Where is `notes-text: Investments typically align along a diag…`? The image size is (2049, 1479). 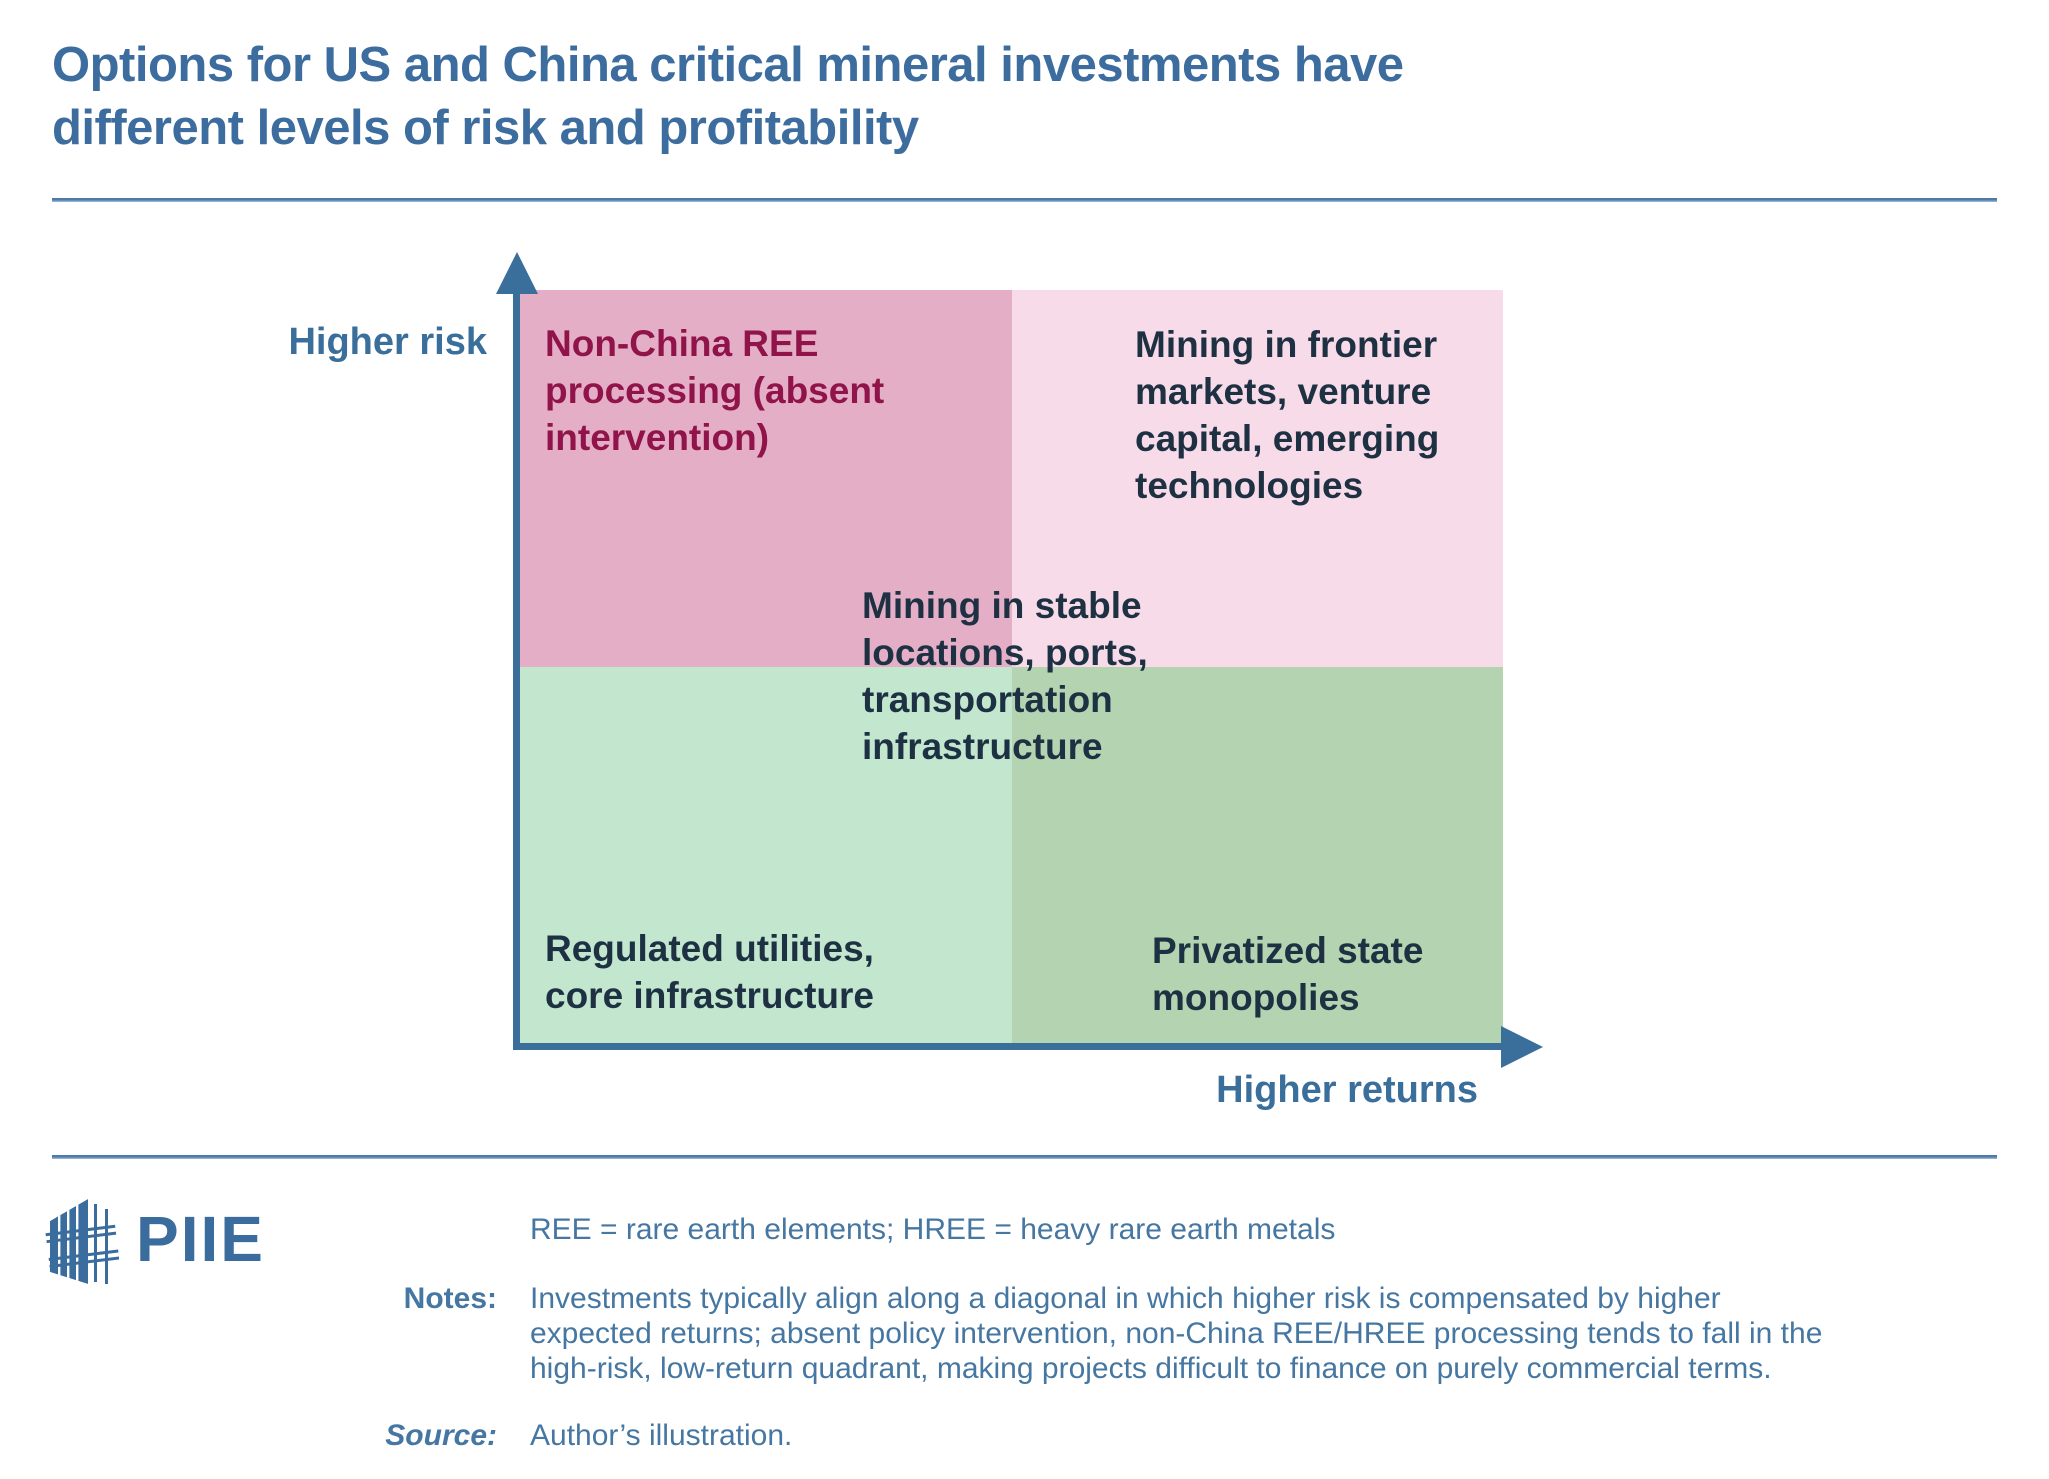 notes-text: Investments typically align along a diag… is located at coordinates (1176, 1333).